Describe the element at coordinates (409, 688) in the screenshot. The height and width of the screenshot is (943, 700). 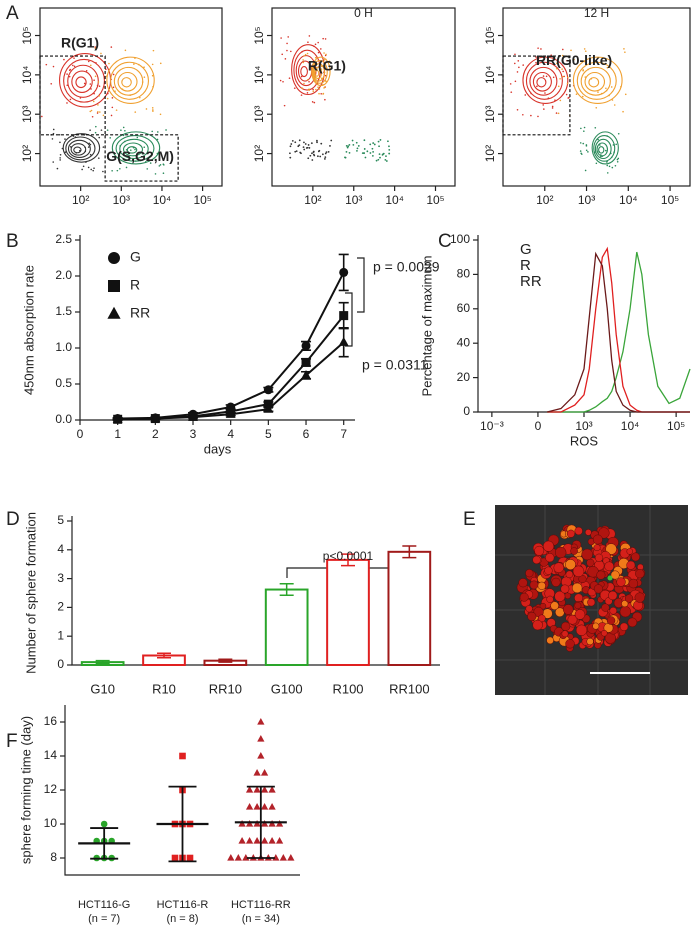
I see `x-tick-label: RR100` at that location.